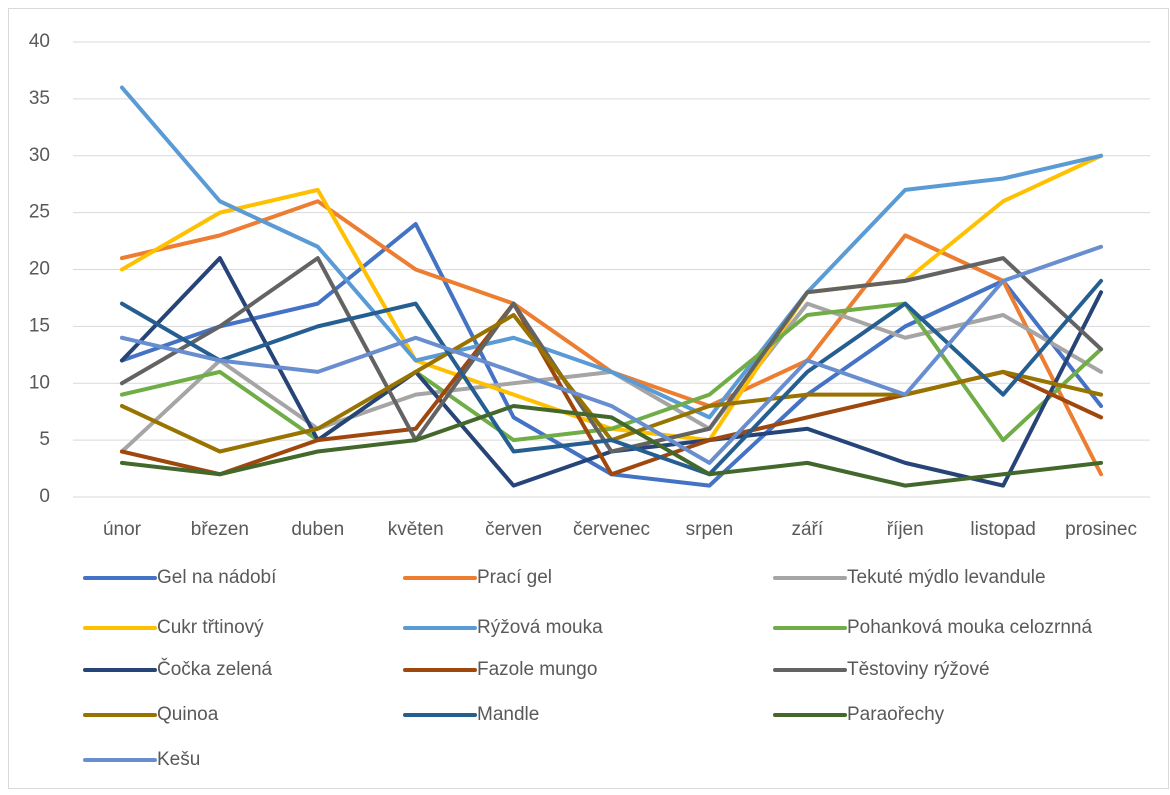  I want to click on x-tick-label: říjen, so click(905, 529).